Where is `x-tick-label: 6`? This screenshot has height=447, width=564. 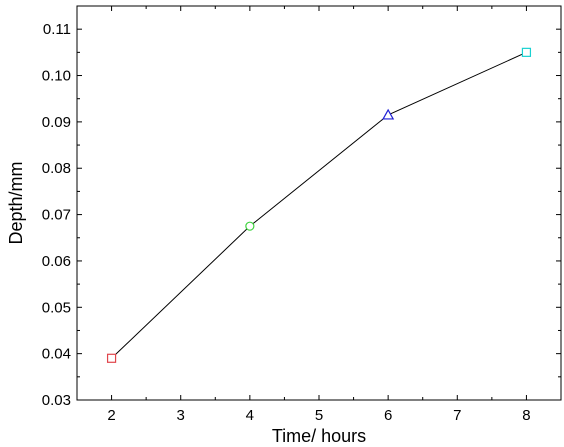 x-tick-label: 6 is located at coordinates (388, 415).